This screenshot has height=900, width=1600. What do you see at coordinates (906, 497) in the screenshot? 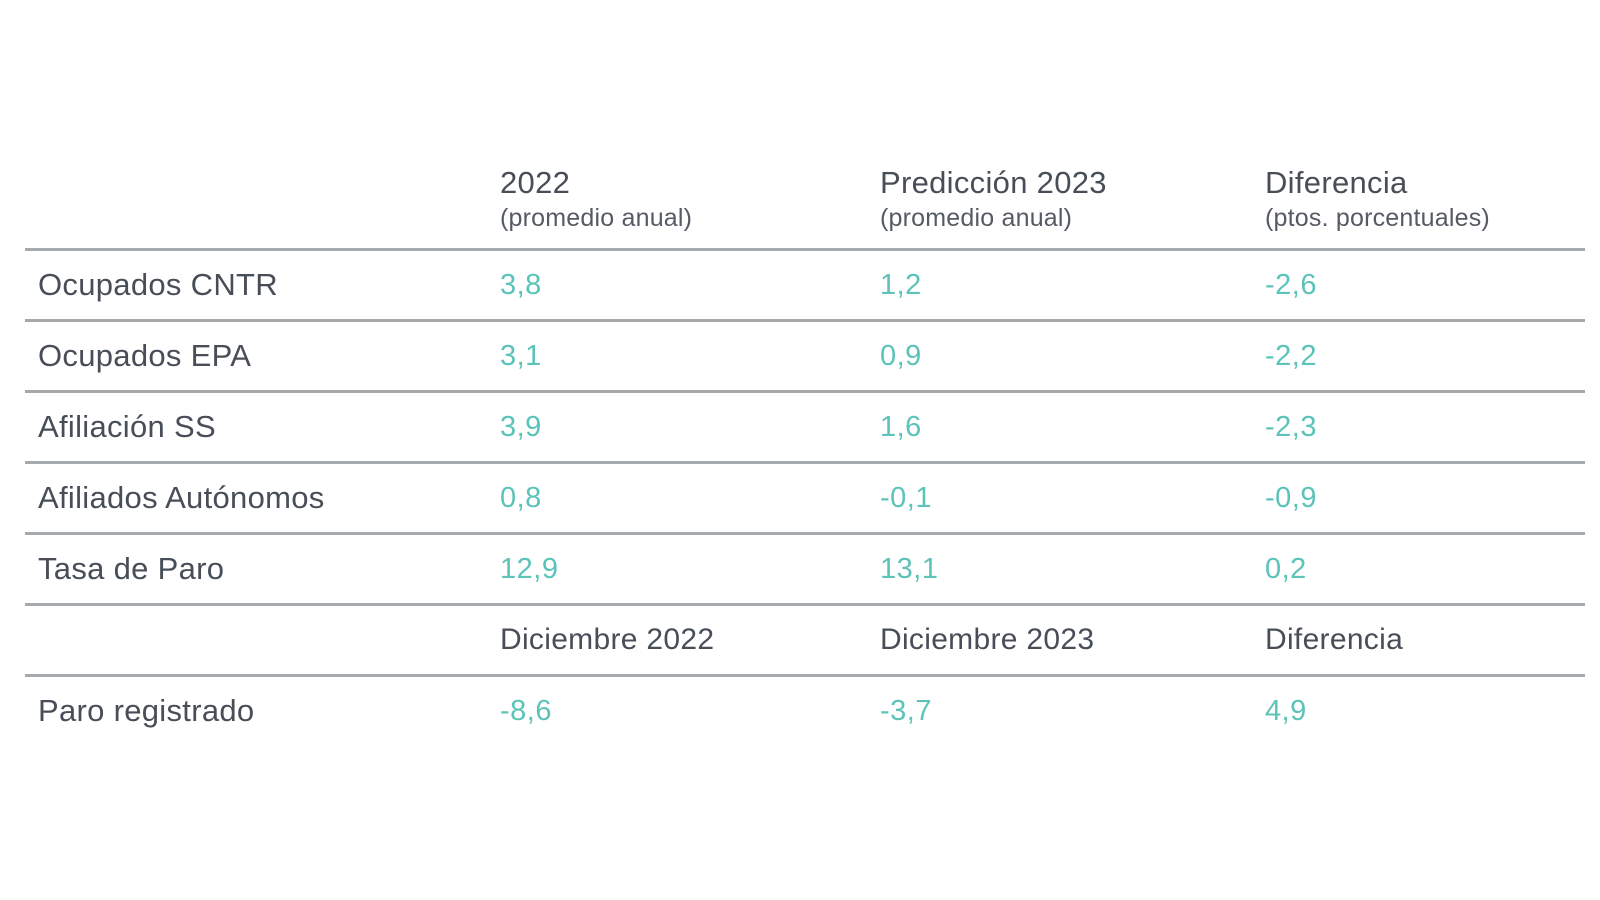
I see `value-pred-2023: -0,1` at bounding box center [906, 497].